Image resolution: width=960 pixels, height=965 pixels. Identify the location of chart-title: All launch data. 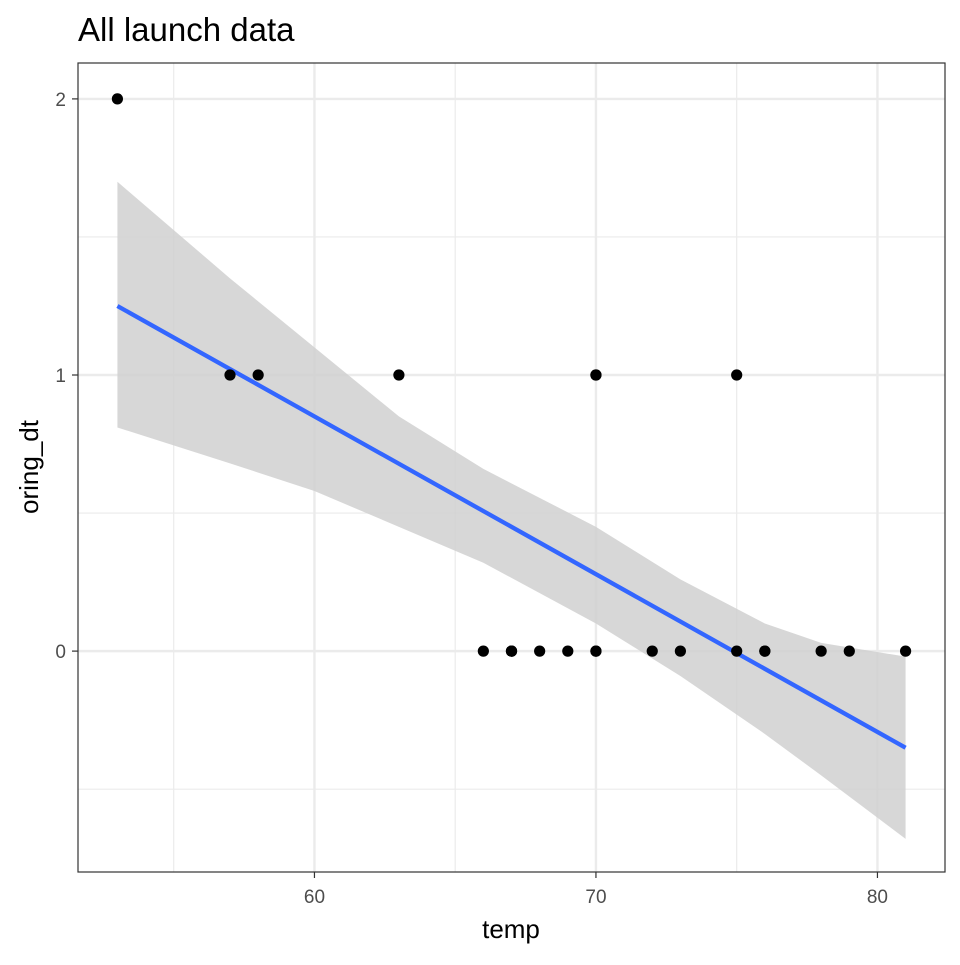
(186, 29).